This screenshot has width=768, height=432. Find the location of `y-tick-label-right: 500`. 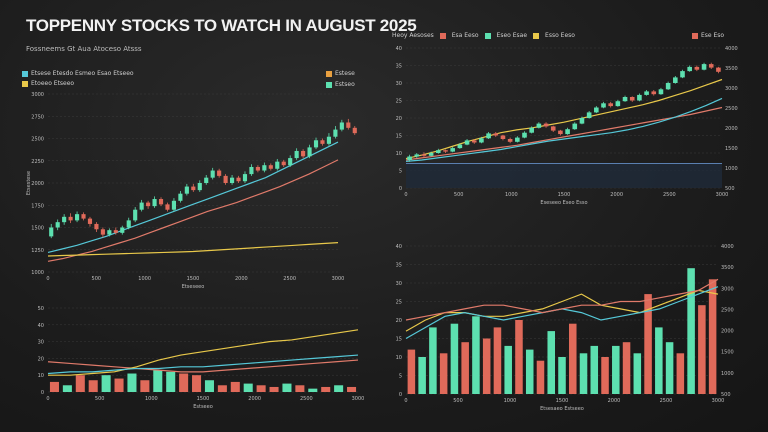

y-tick-label-right: 500 is located at coordinates (730, 189).